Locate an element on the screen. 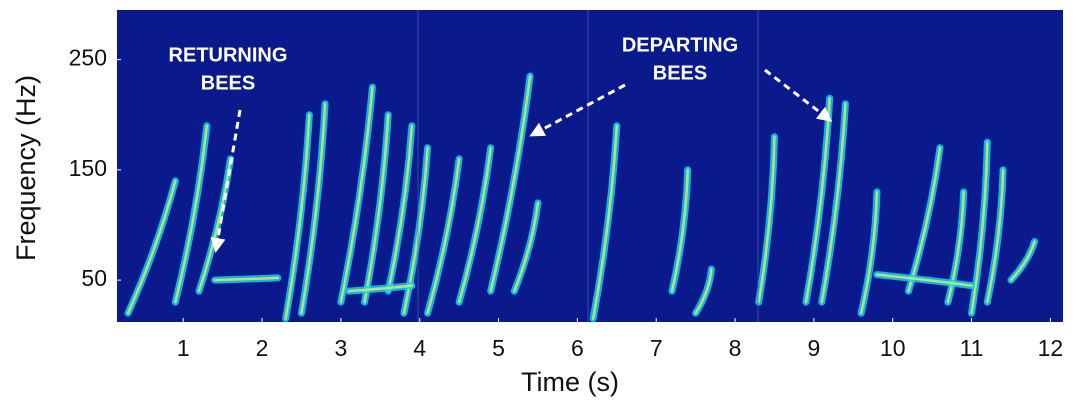 The image size is (1077, 406). x-tick-label: 10 is located at coordinates (893, 348).